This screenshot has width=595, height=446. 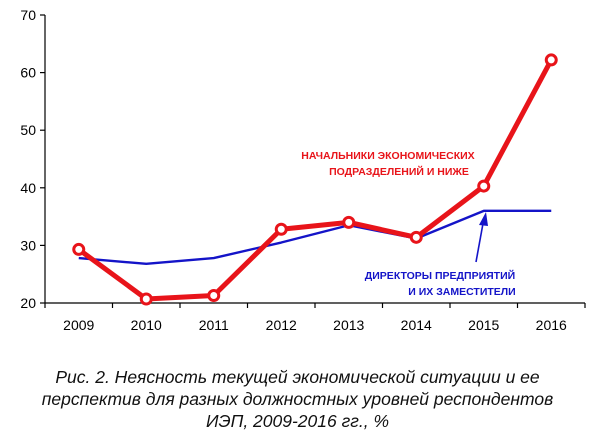 I want to click on y-tick-label: 50, so click(x=28, y=130).